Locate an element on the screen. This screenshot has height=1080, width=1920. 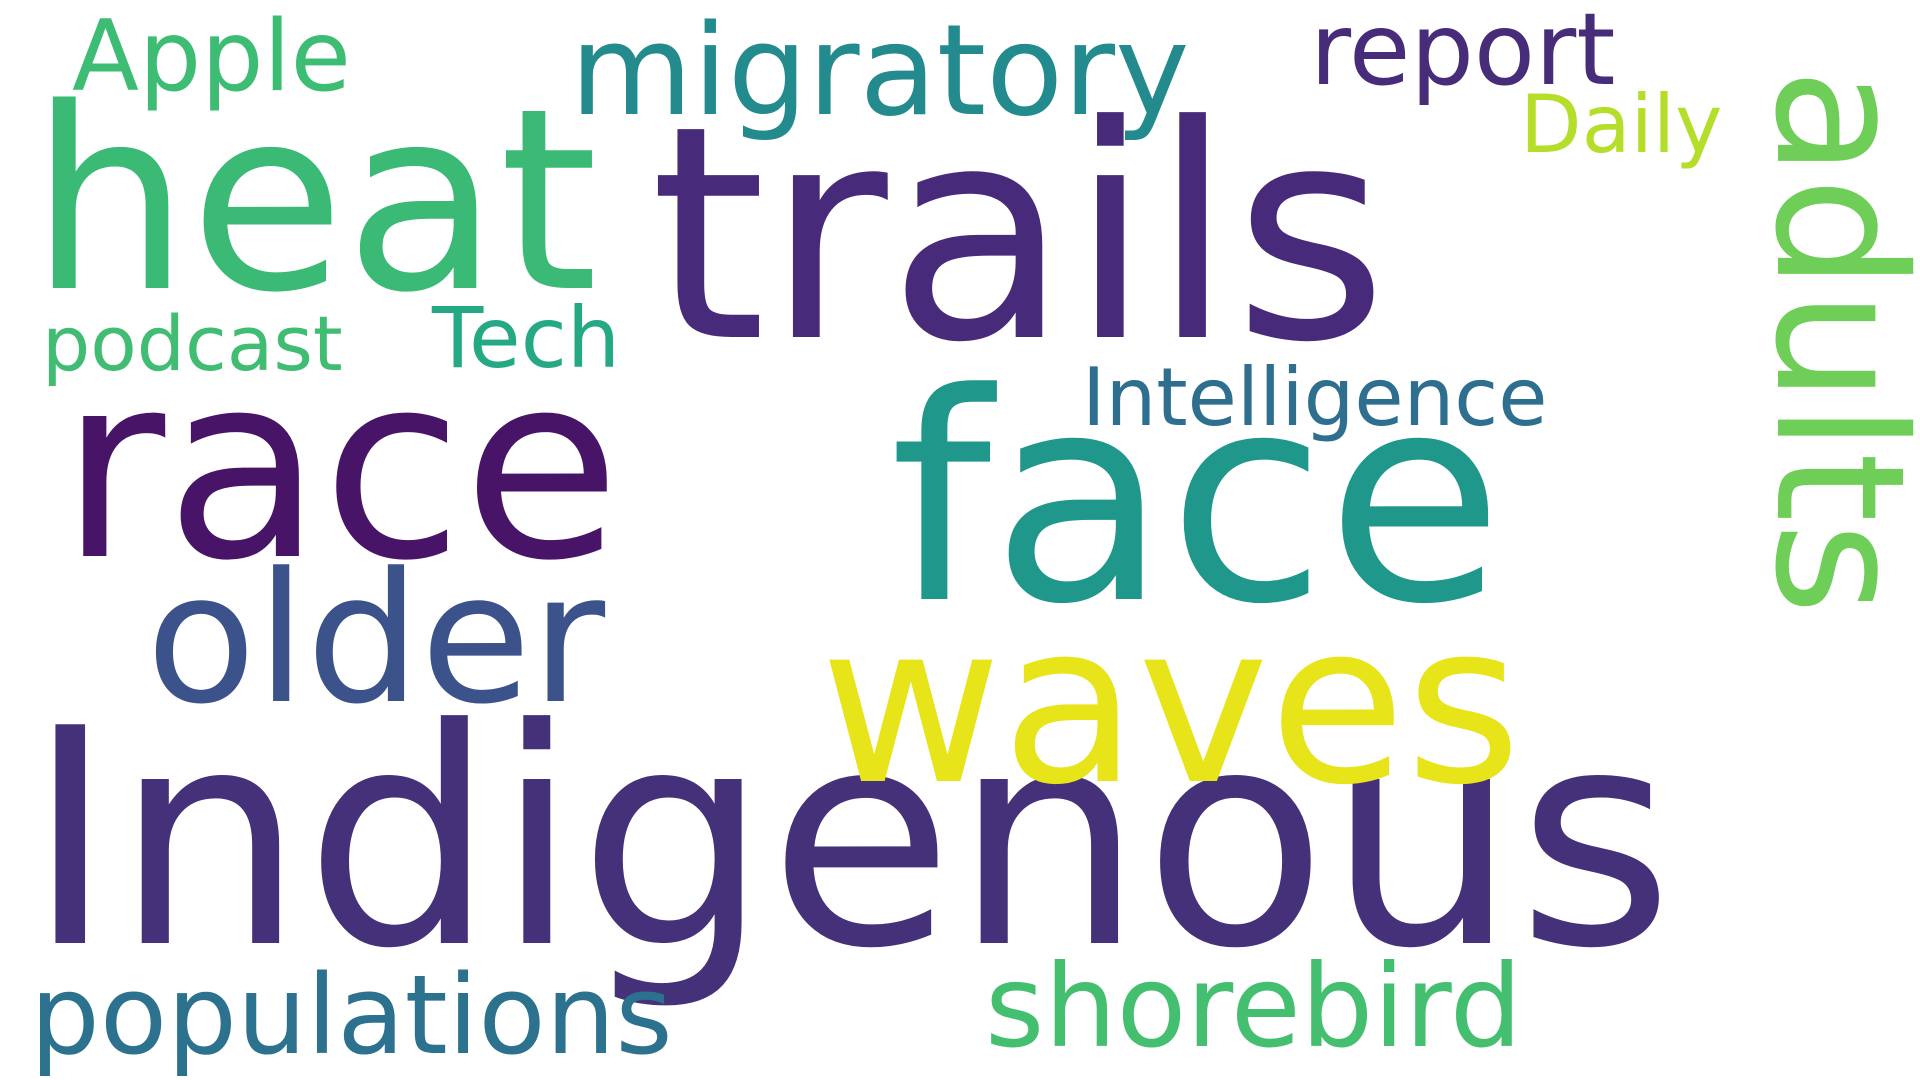
word-trails: trails is located at coordinates (1019, 234).